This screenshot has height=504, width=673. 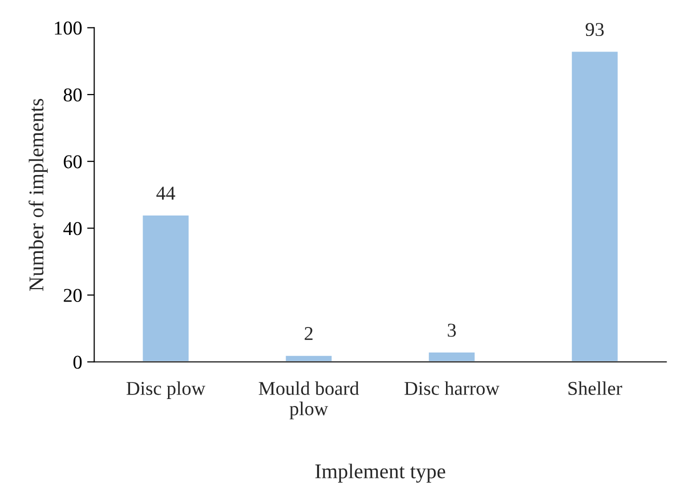 What do you see at coordinates (77, 362) in the screenshot?
I see `y-tick-label: 0` at bounding box center [77, 362].